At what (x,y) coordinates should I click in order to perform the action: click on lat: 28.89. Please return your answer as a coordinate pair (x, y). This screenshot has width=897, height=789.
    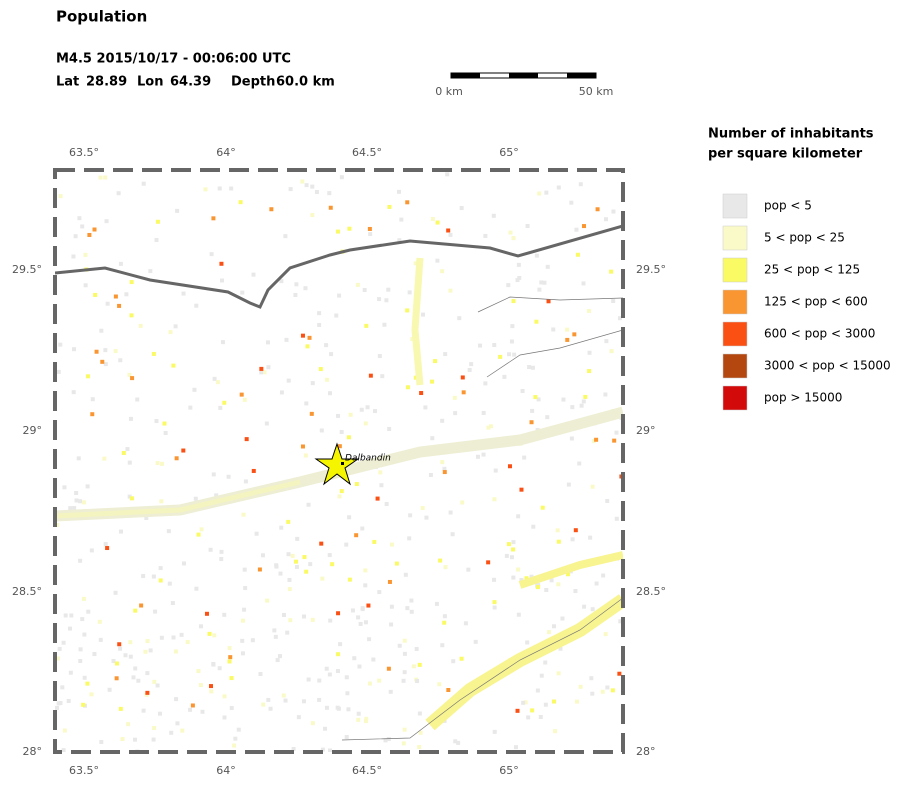
    Looking at the image, I should click on (106, 82).